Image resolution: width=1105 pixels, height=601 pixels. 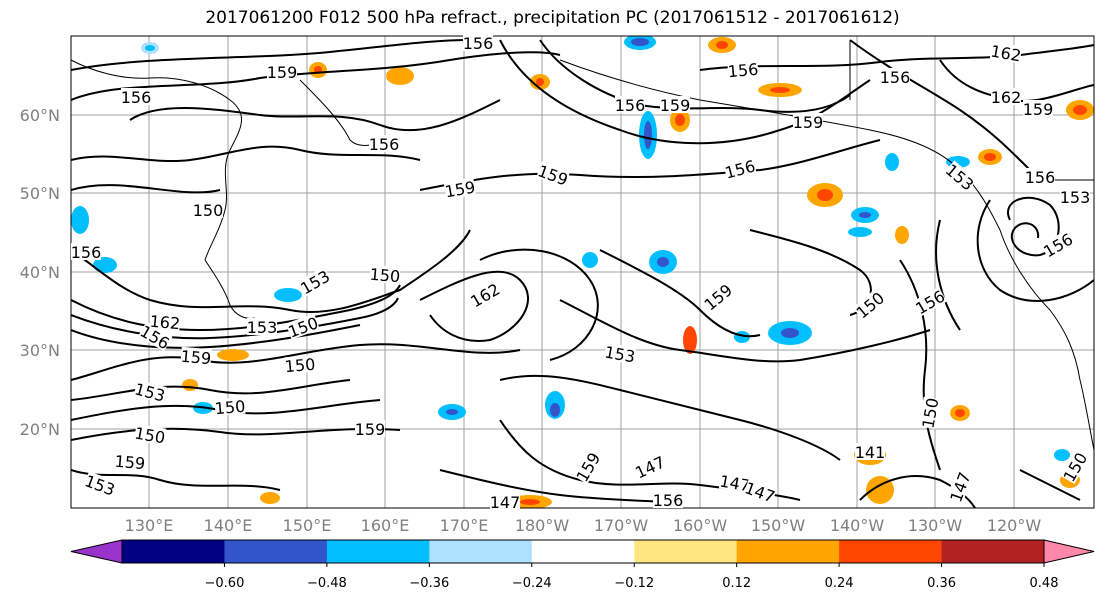 What do you see at coordinates (327, 583) in the screenshot?
I see `colorbar-tick-label: −0.48` at bounding box center [327, 583].